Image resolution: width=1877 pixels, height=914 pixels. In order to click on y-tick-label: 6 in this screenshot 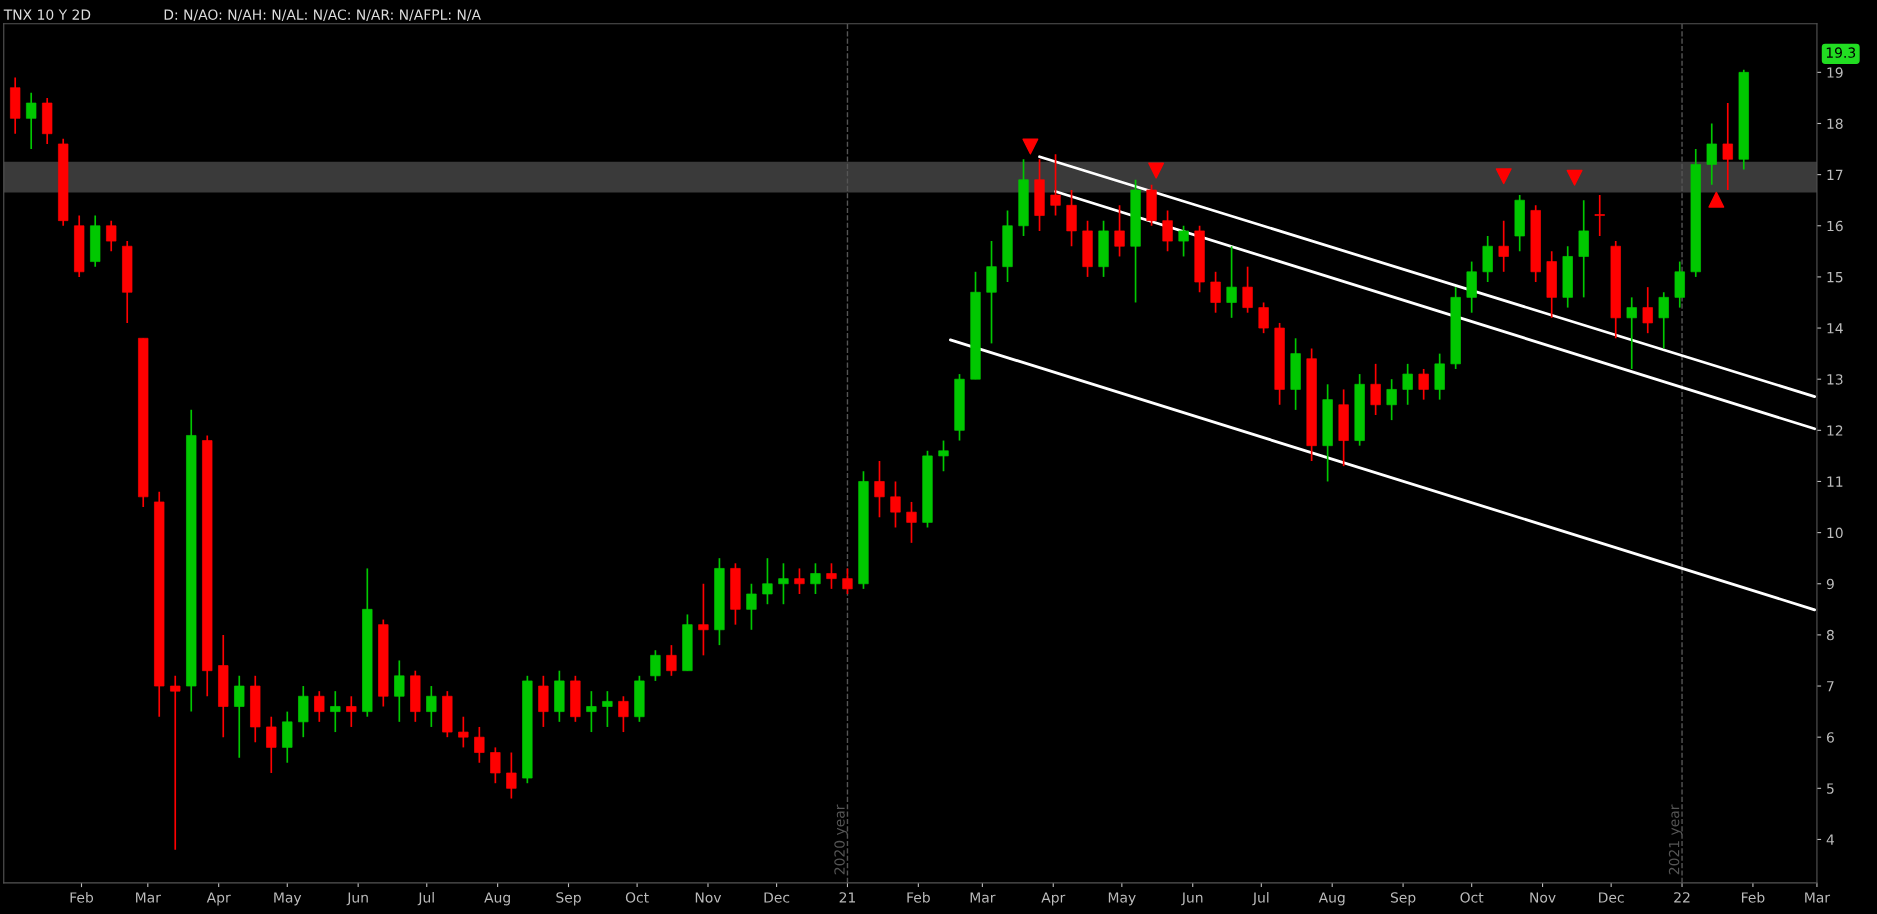, I will do `click(1830, 737)`.